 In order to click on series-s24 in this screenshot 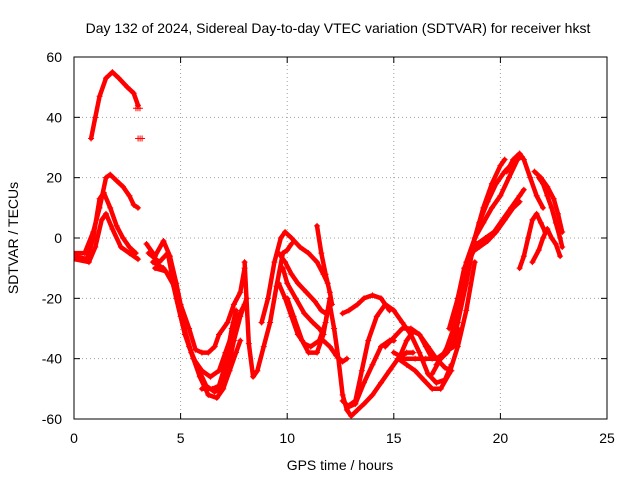, I will do `click(436, 325)`.